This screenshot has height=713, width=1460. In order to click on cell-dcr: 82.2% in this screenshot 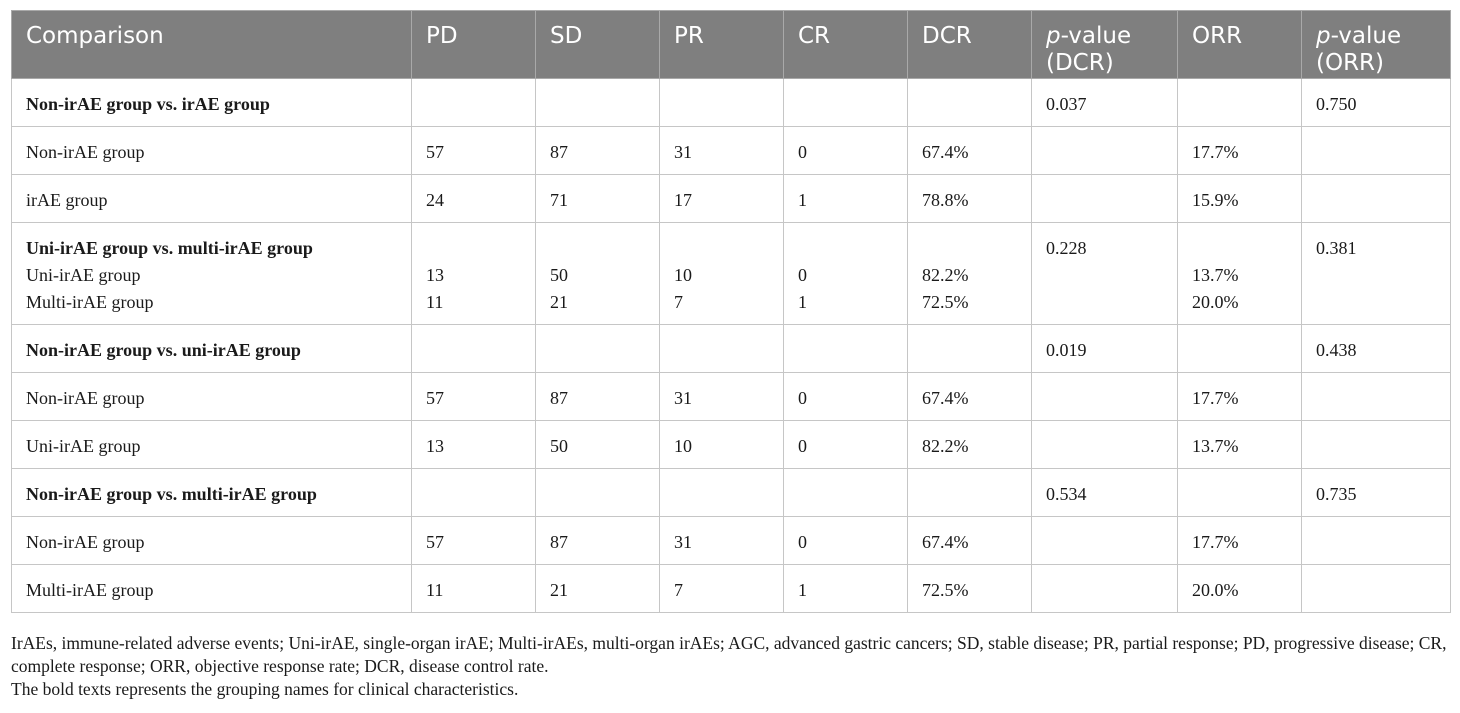, I will do `click(969, 444)`.